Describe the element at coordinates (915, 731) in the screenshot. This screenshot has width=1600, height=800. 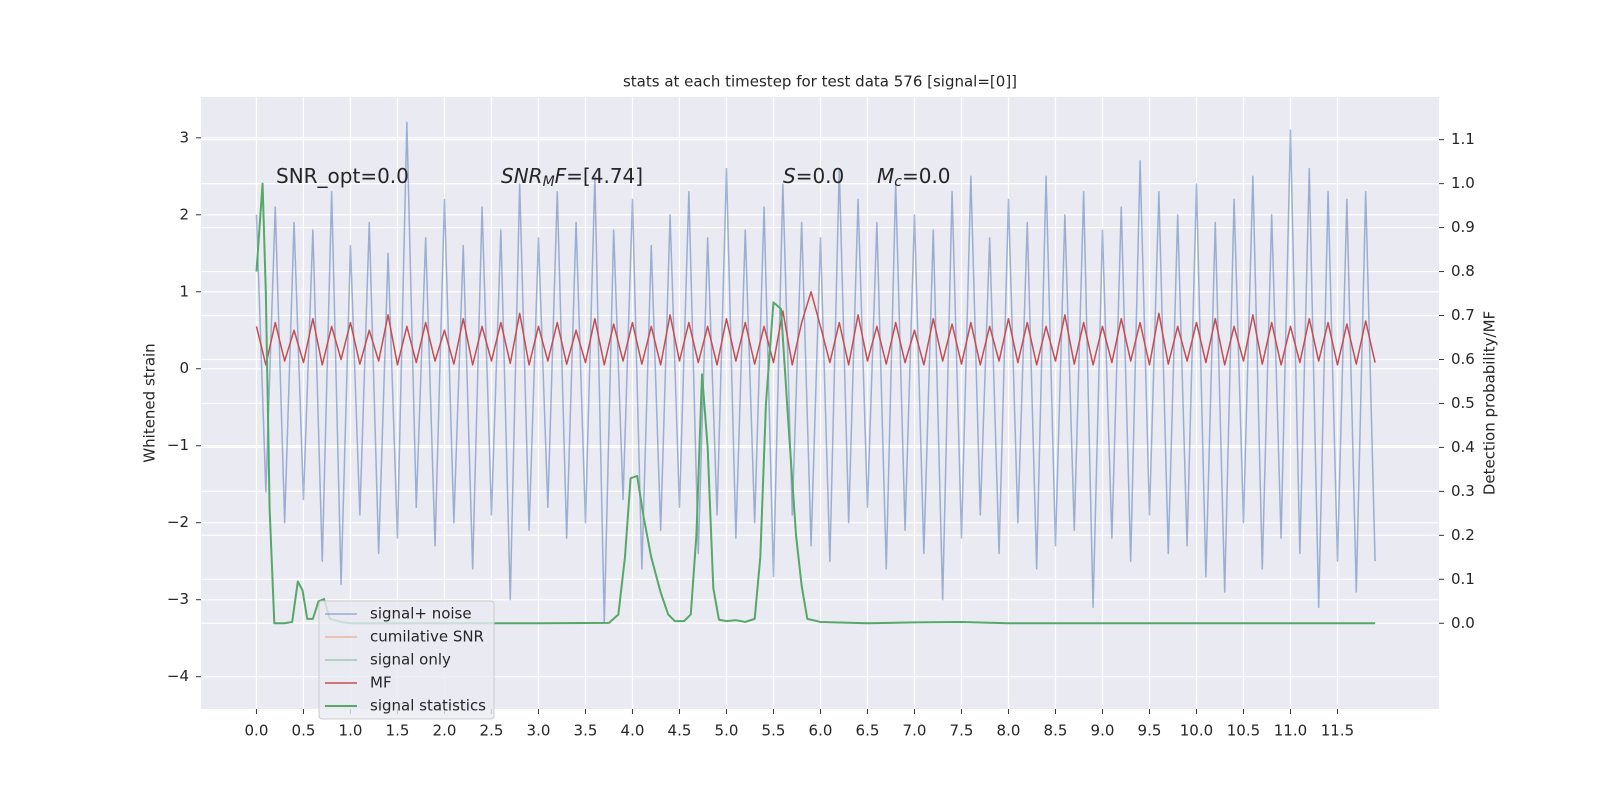
I see `x-tick-label: 7.0` at that location.